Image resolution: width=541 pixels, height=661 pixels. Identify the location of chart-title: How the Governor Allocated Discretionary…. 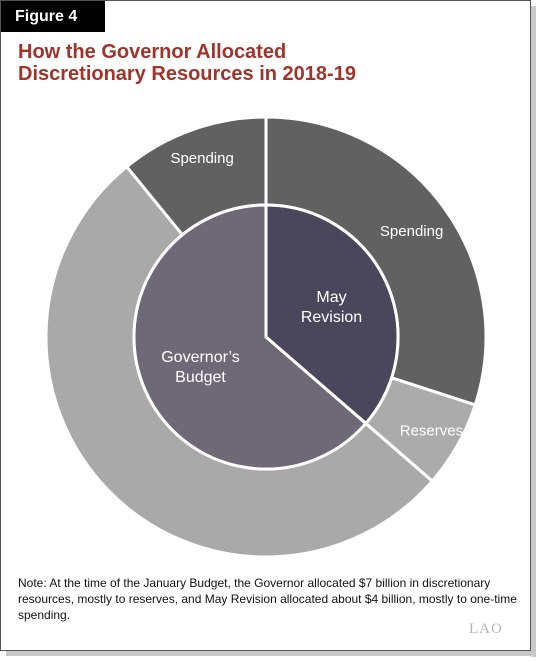
(258, 63).